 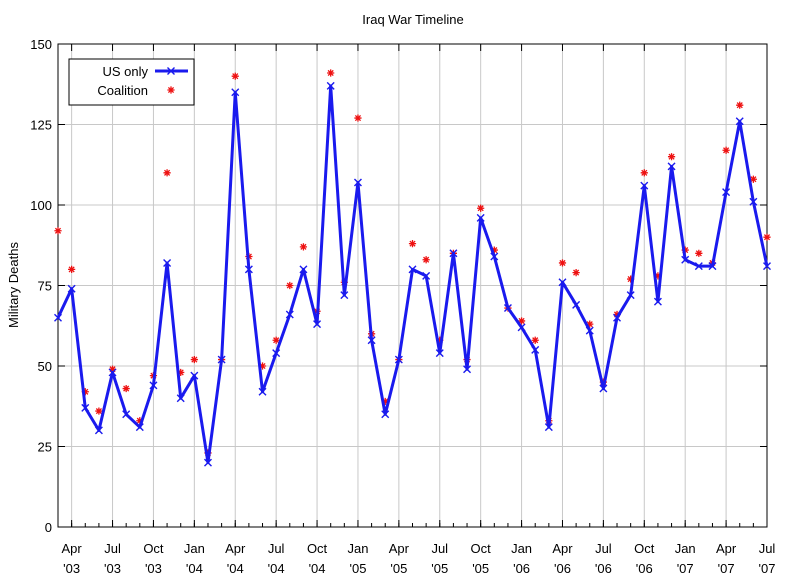 What do you see at coordinates (726, 568) in the screenshot?
I see `x-tick-label-year: '07` at bounding box center [726, 568].